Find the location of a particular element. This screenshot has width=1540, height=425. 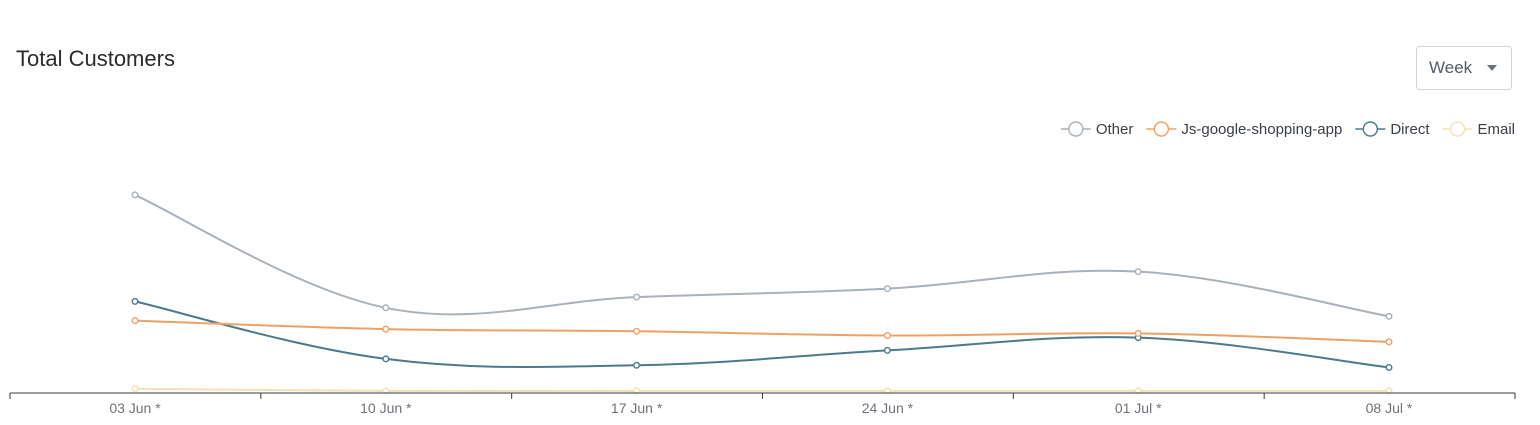

legend-item-direct: Direct is located at coordinates (1392, 129).